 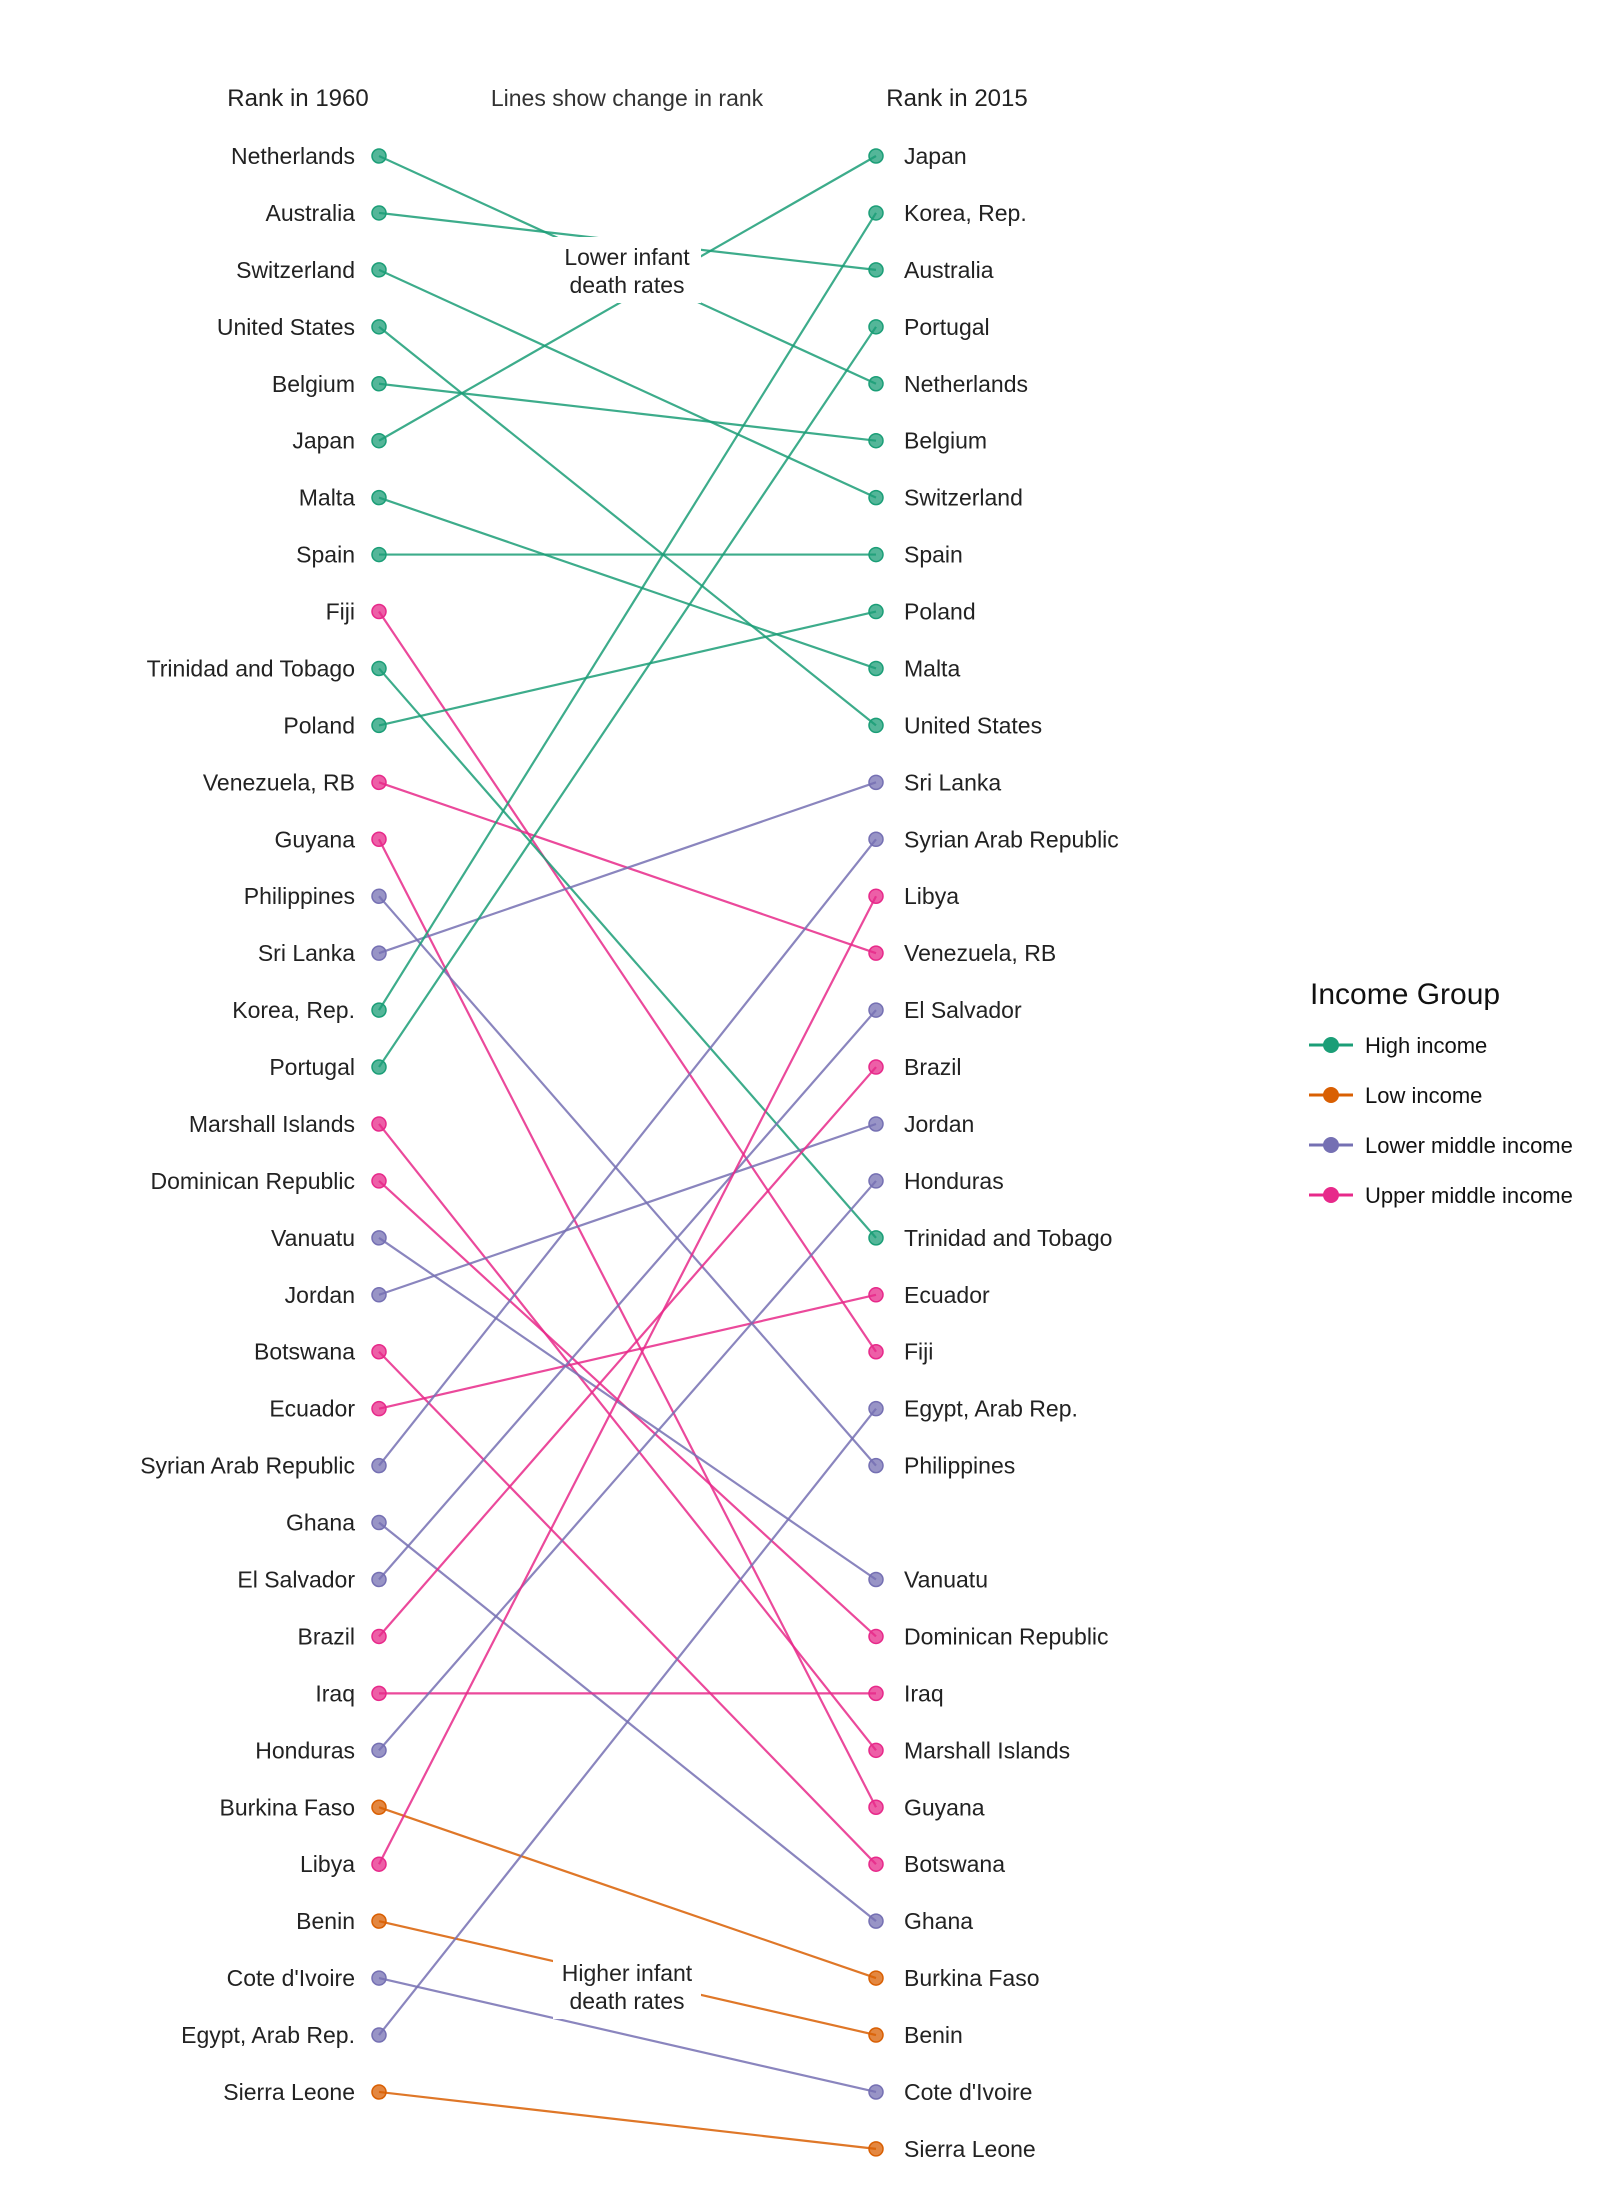 I want to click on label-1960: Honduras, so click(x=305, y=1750).